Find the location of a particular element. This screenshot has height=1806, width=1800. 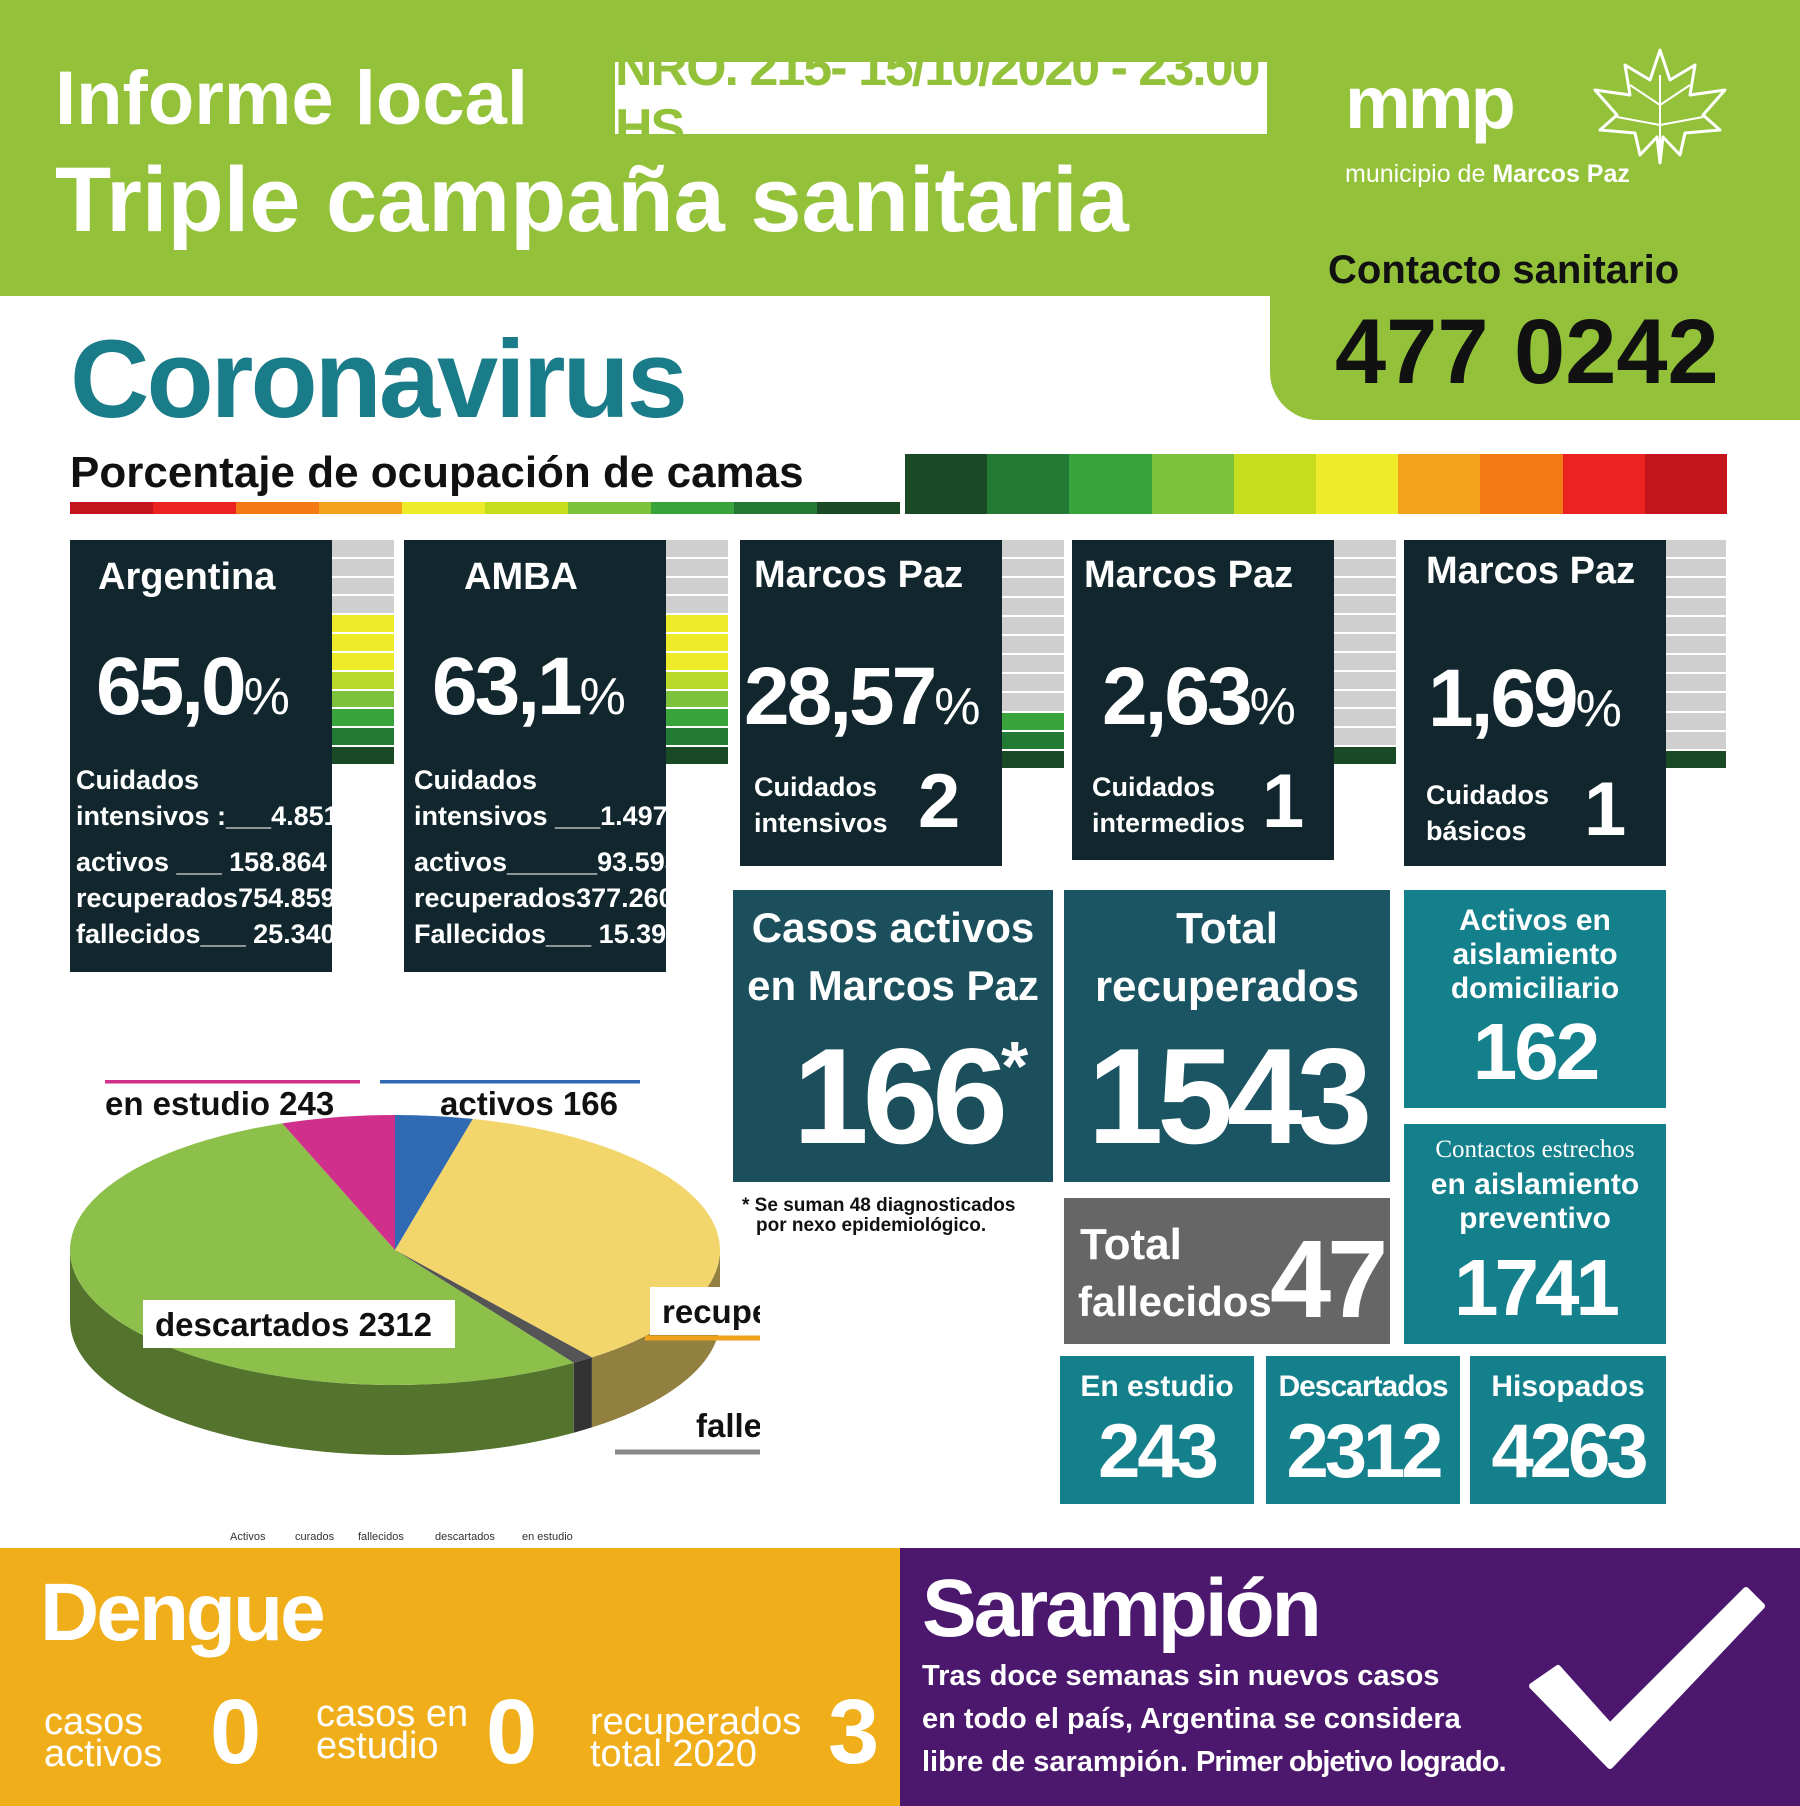

dengue-active-value: 0 is located at coordinates (236, 1732).